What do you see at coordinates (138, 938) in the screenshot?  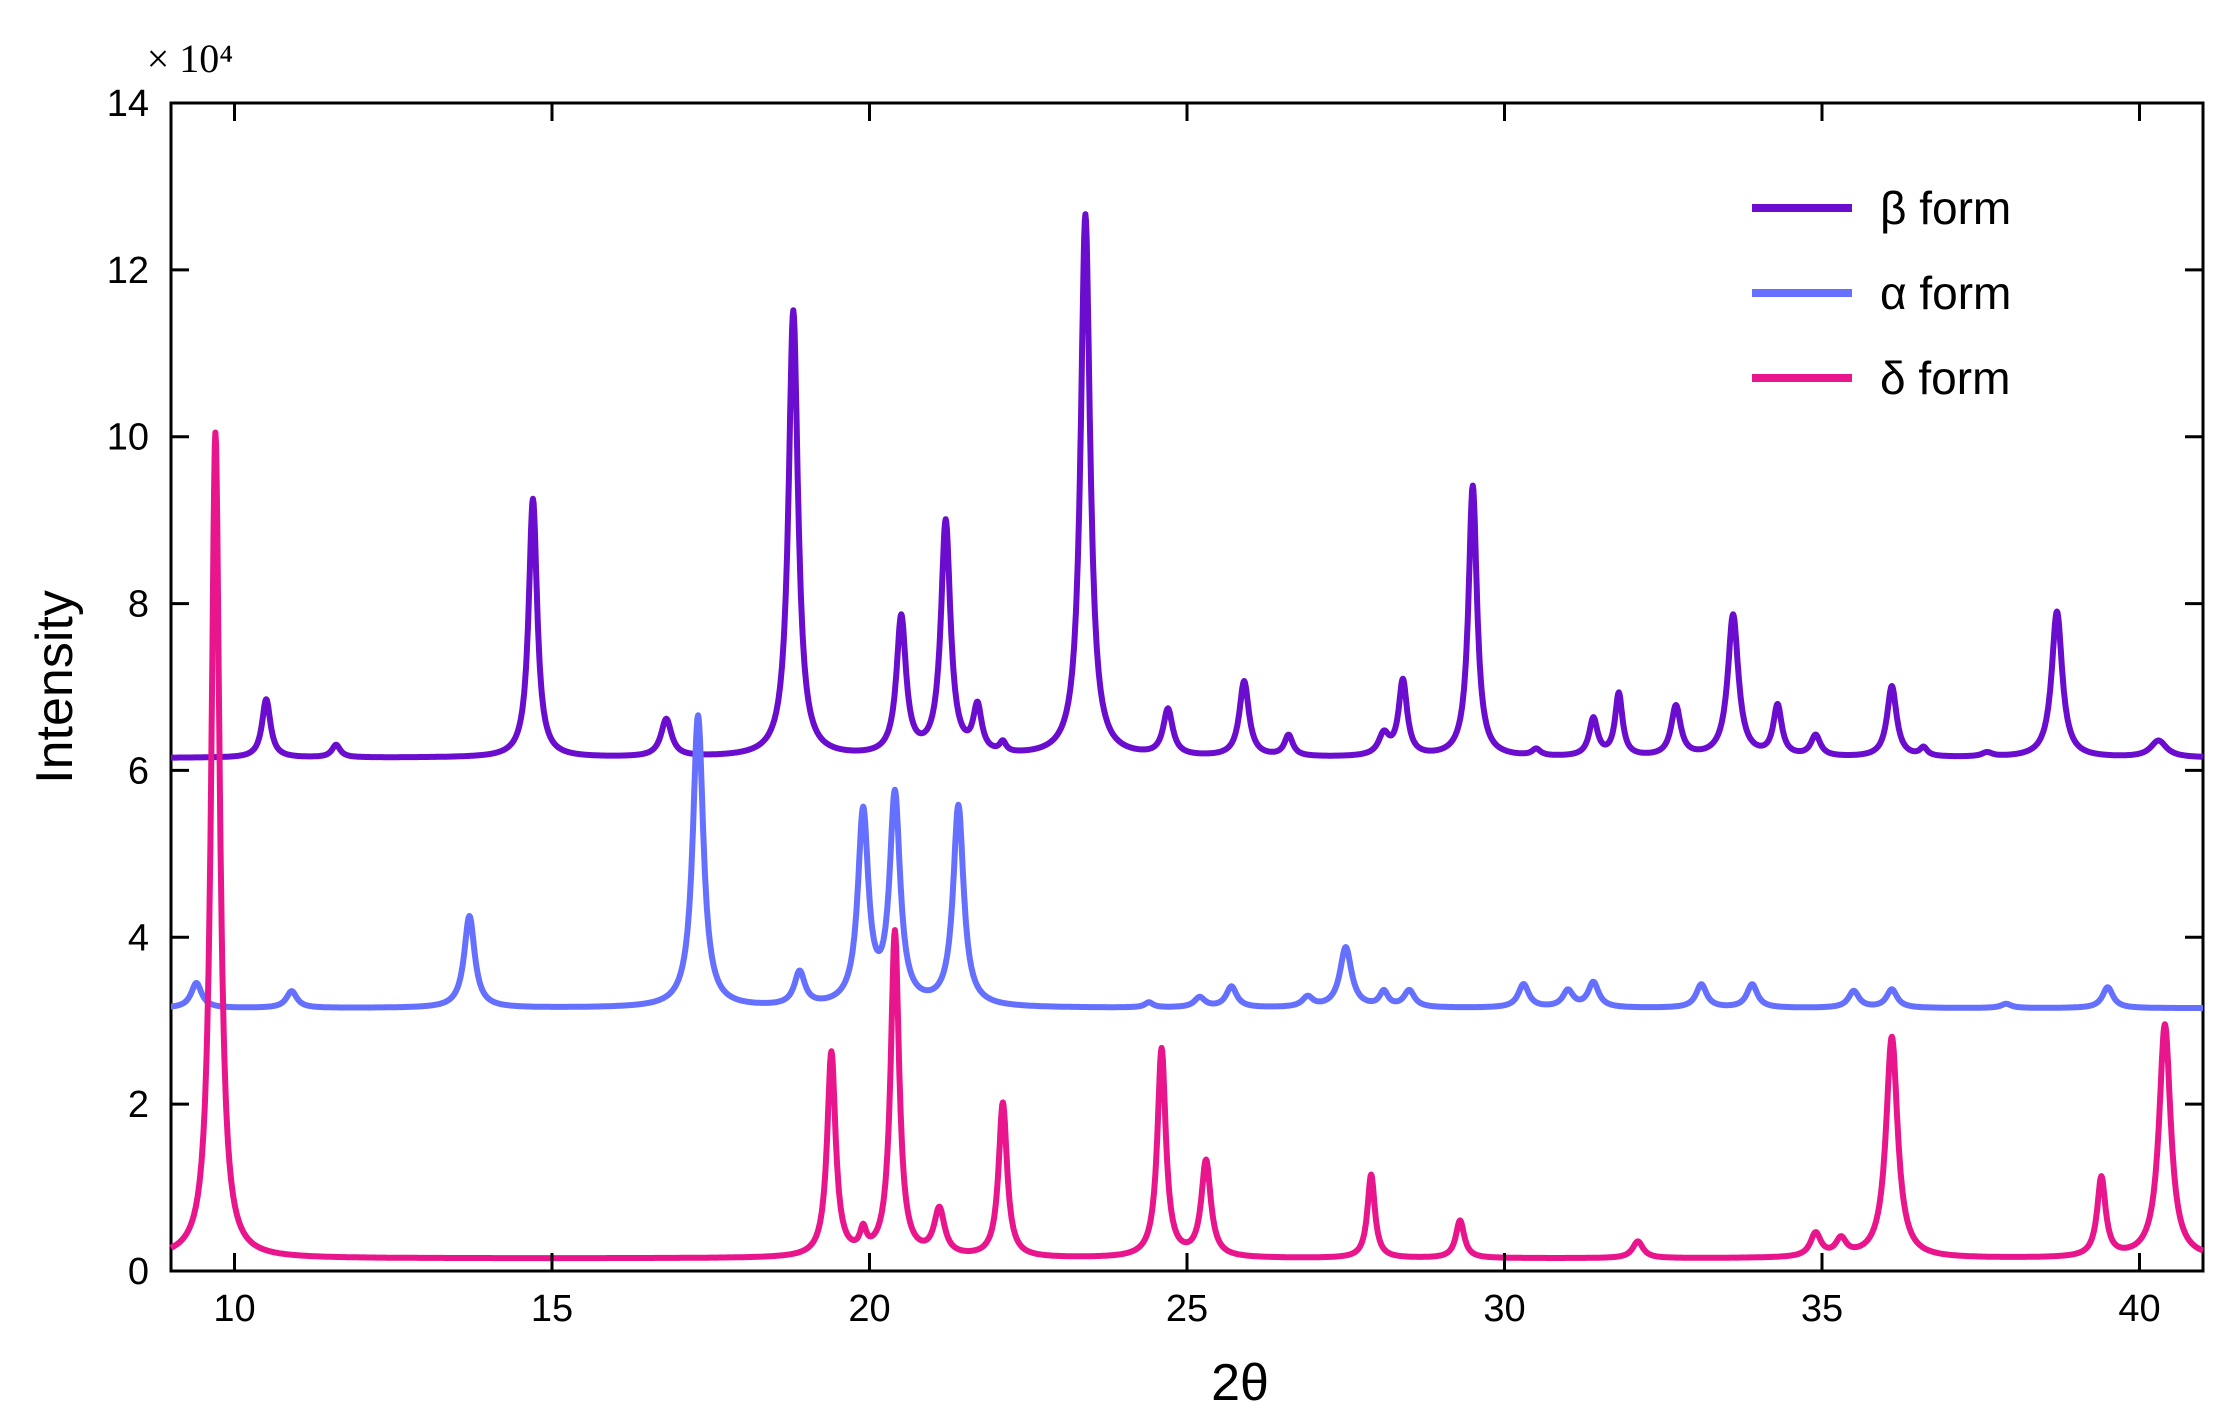 I see `y-tick-label: 4` at bounding box center [138, 938].